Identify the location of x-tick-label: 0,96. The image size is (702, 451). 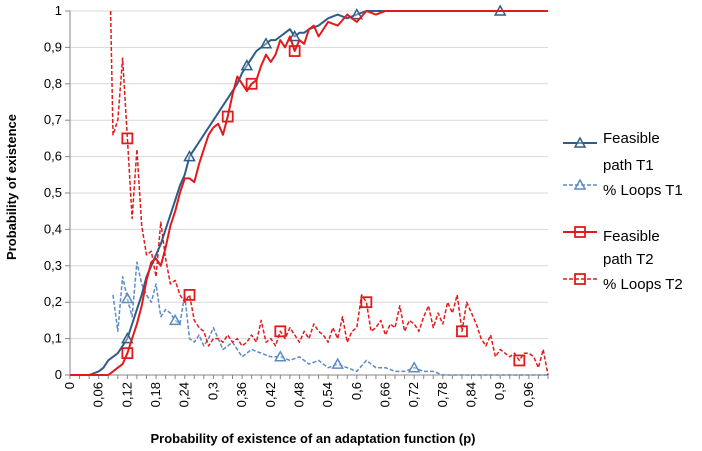
(528, 394).